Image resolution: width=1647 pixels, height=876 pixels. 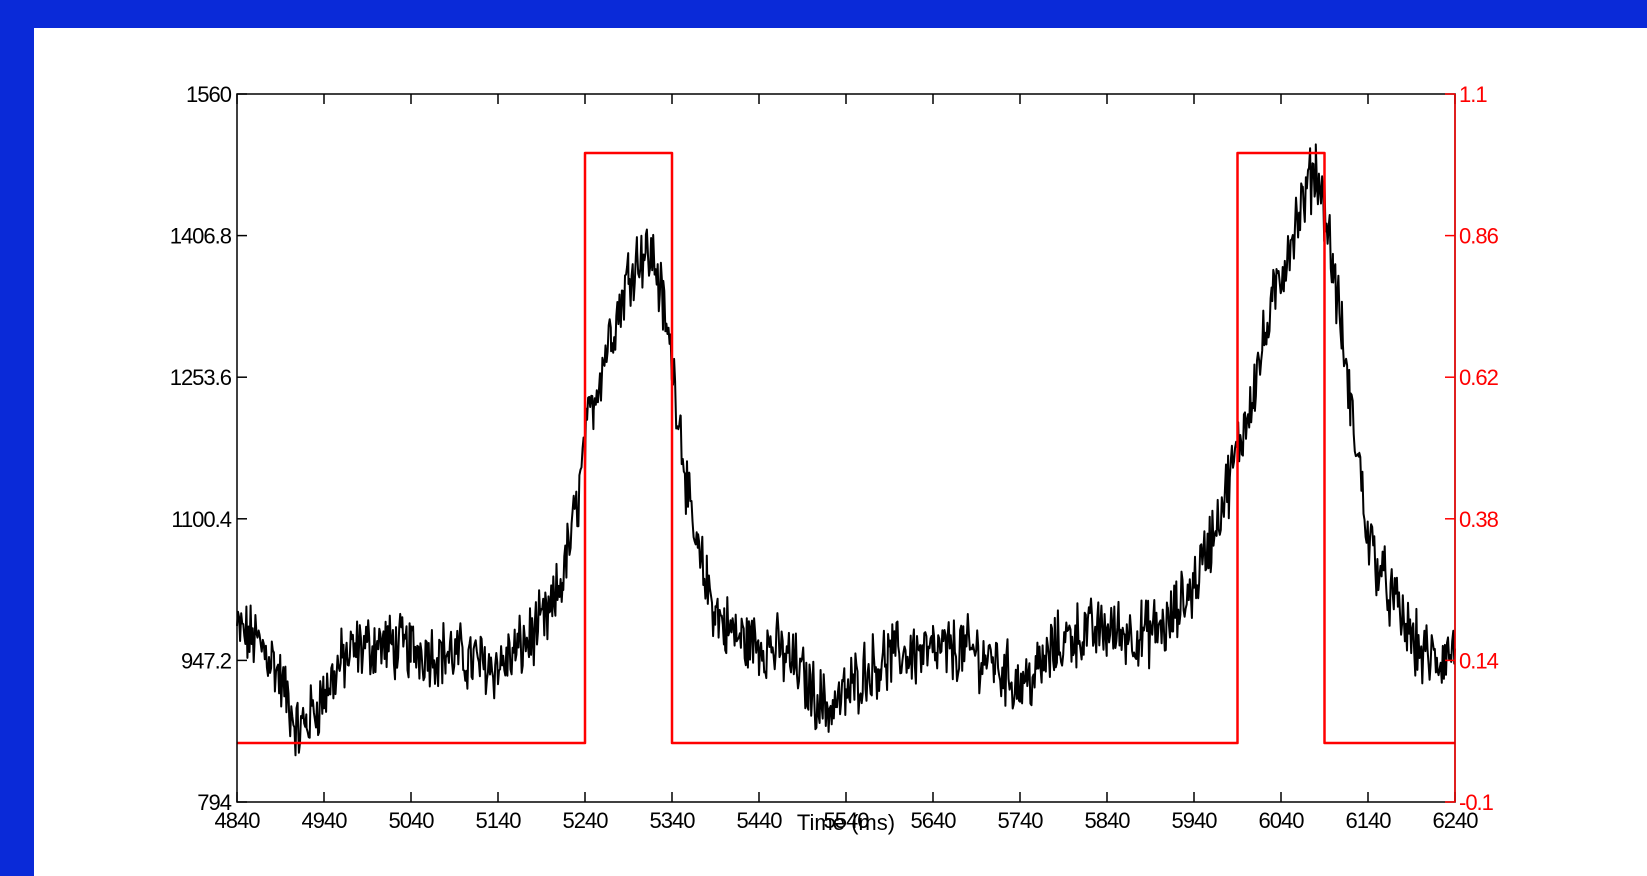 What do you see at coordinates (238, 820) in the screenshot?
I see `x-tick-label: 4840` at bounding box center [238, 820].